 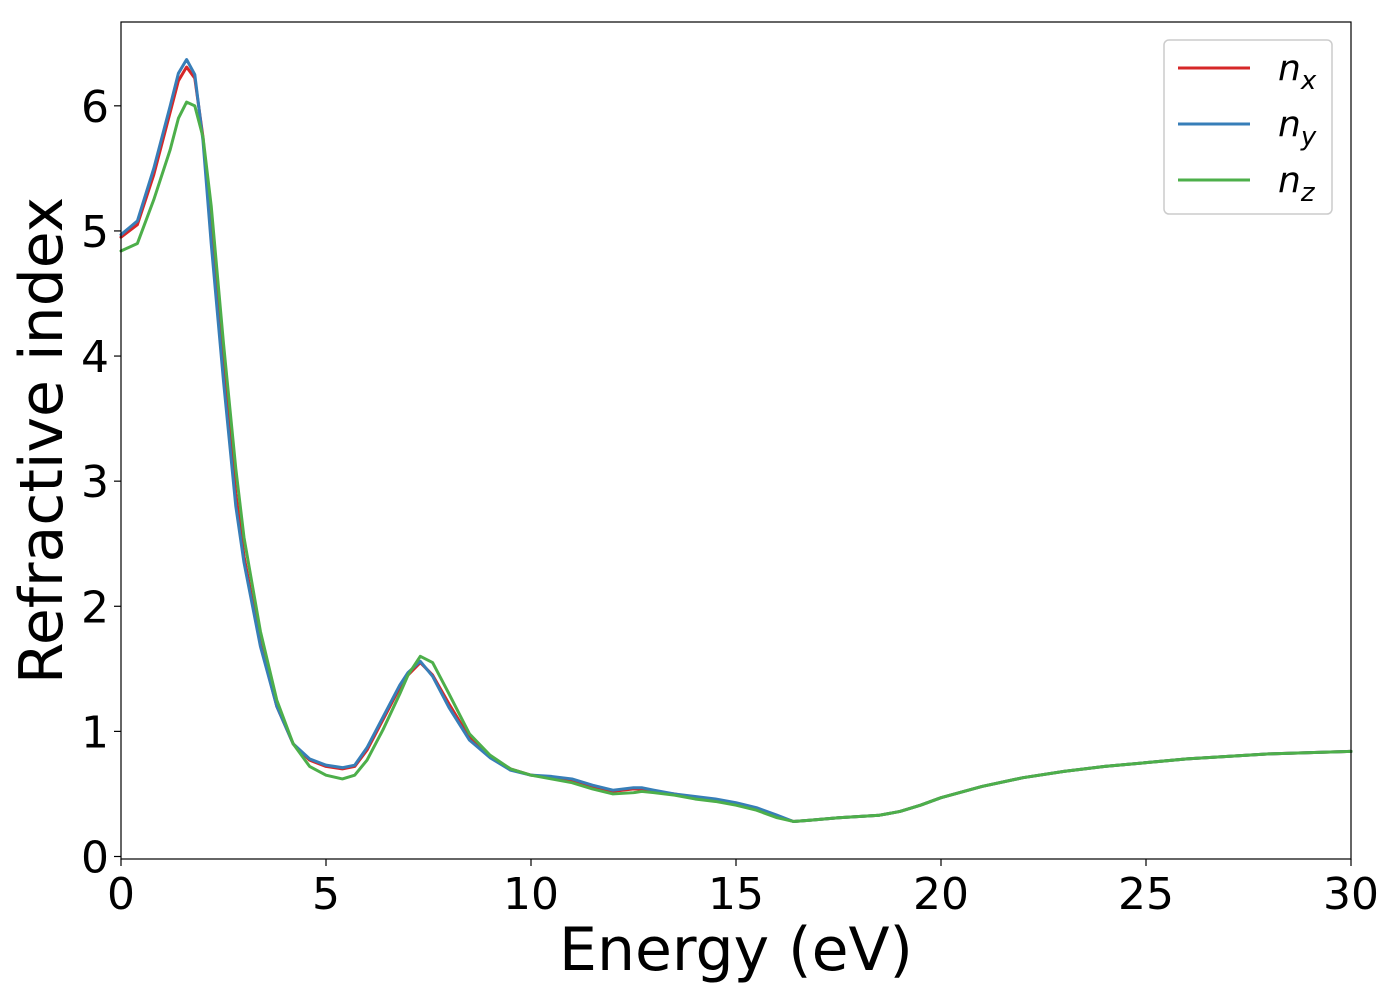 What do you see at coordinates (1308, 137) in the screenshot?
I see `legend-label-subscript: y` at bounding box center [1308, 137].